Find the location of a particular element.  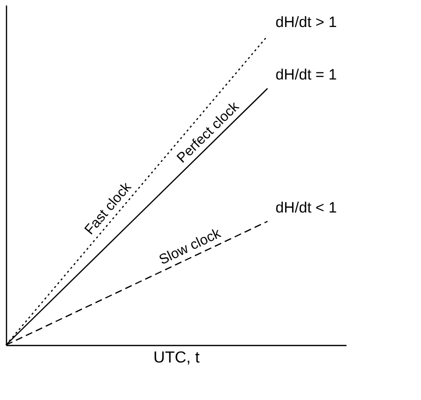

x-axis-title: UTC, t is located at coordinates (176, 358).